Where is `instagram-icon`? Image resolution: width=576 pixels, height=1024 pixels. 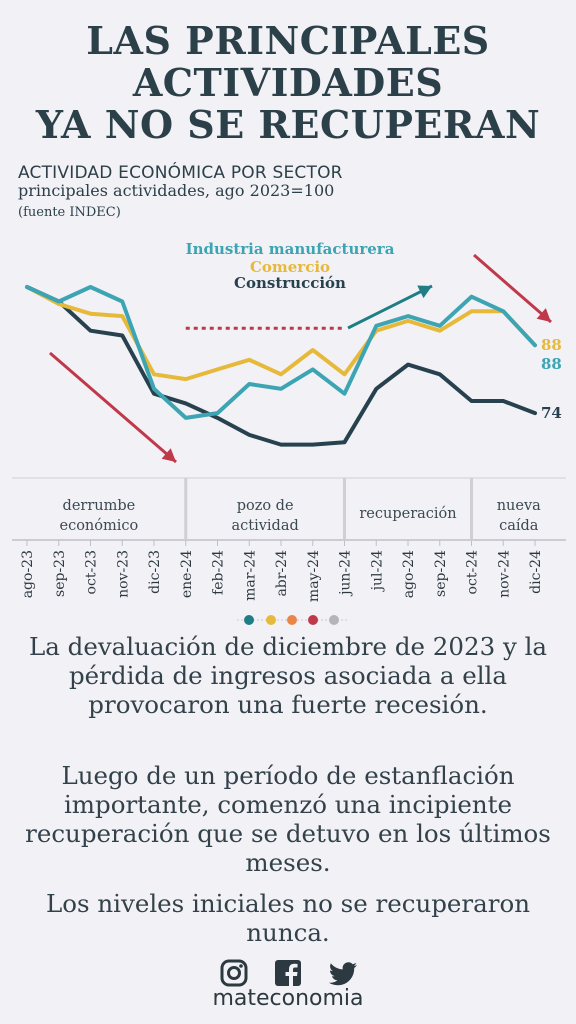
instagram-icon is located at coordinates (234, 973).